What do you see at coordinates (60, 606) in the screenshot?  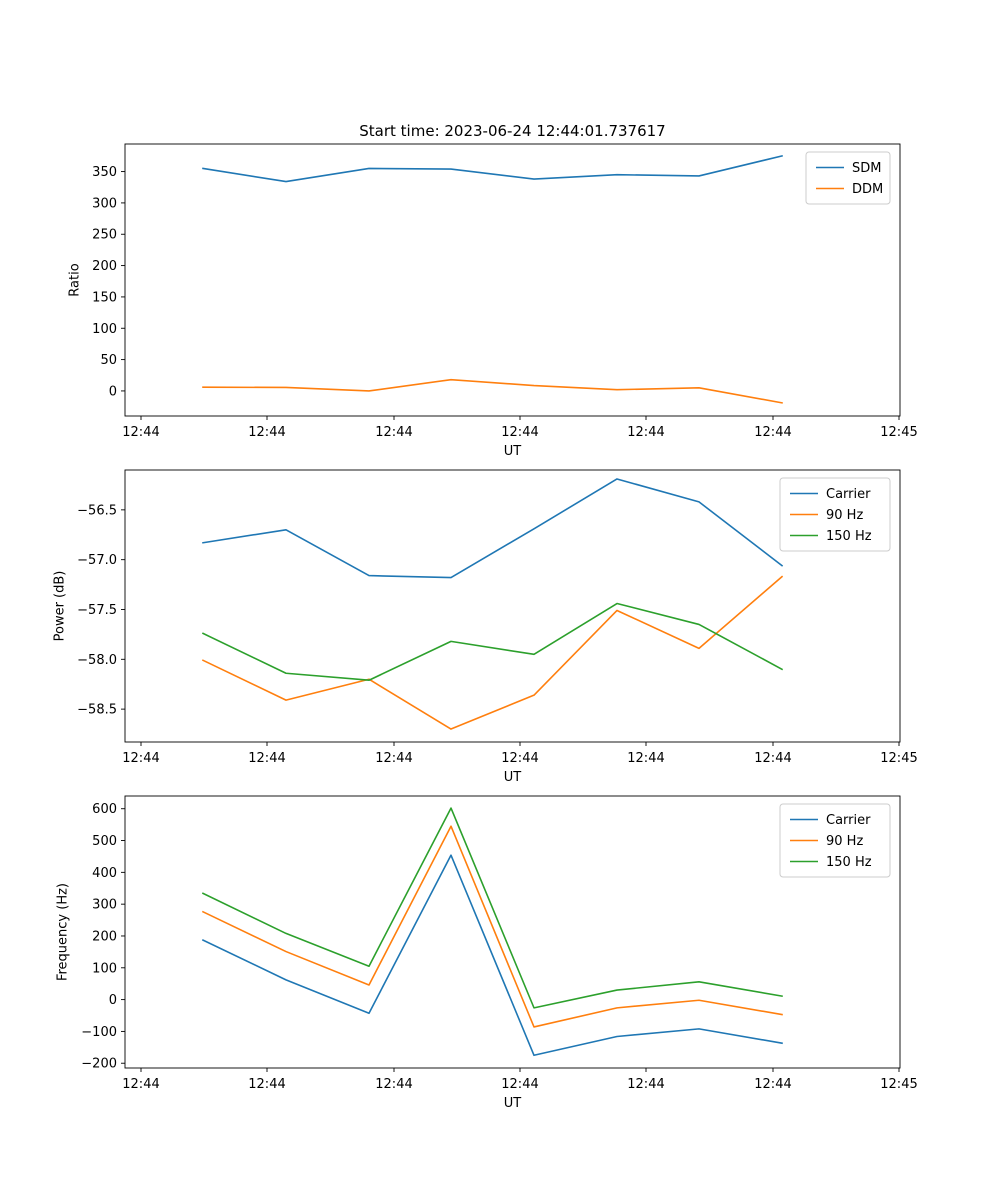 I see `y-axis-label: Power (dB)` at bounding box center [60, 606].